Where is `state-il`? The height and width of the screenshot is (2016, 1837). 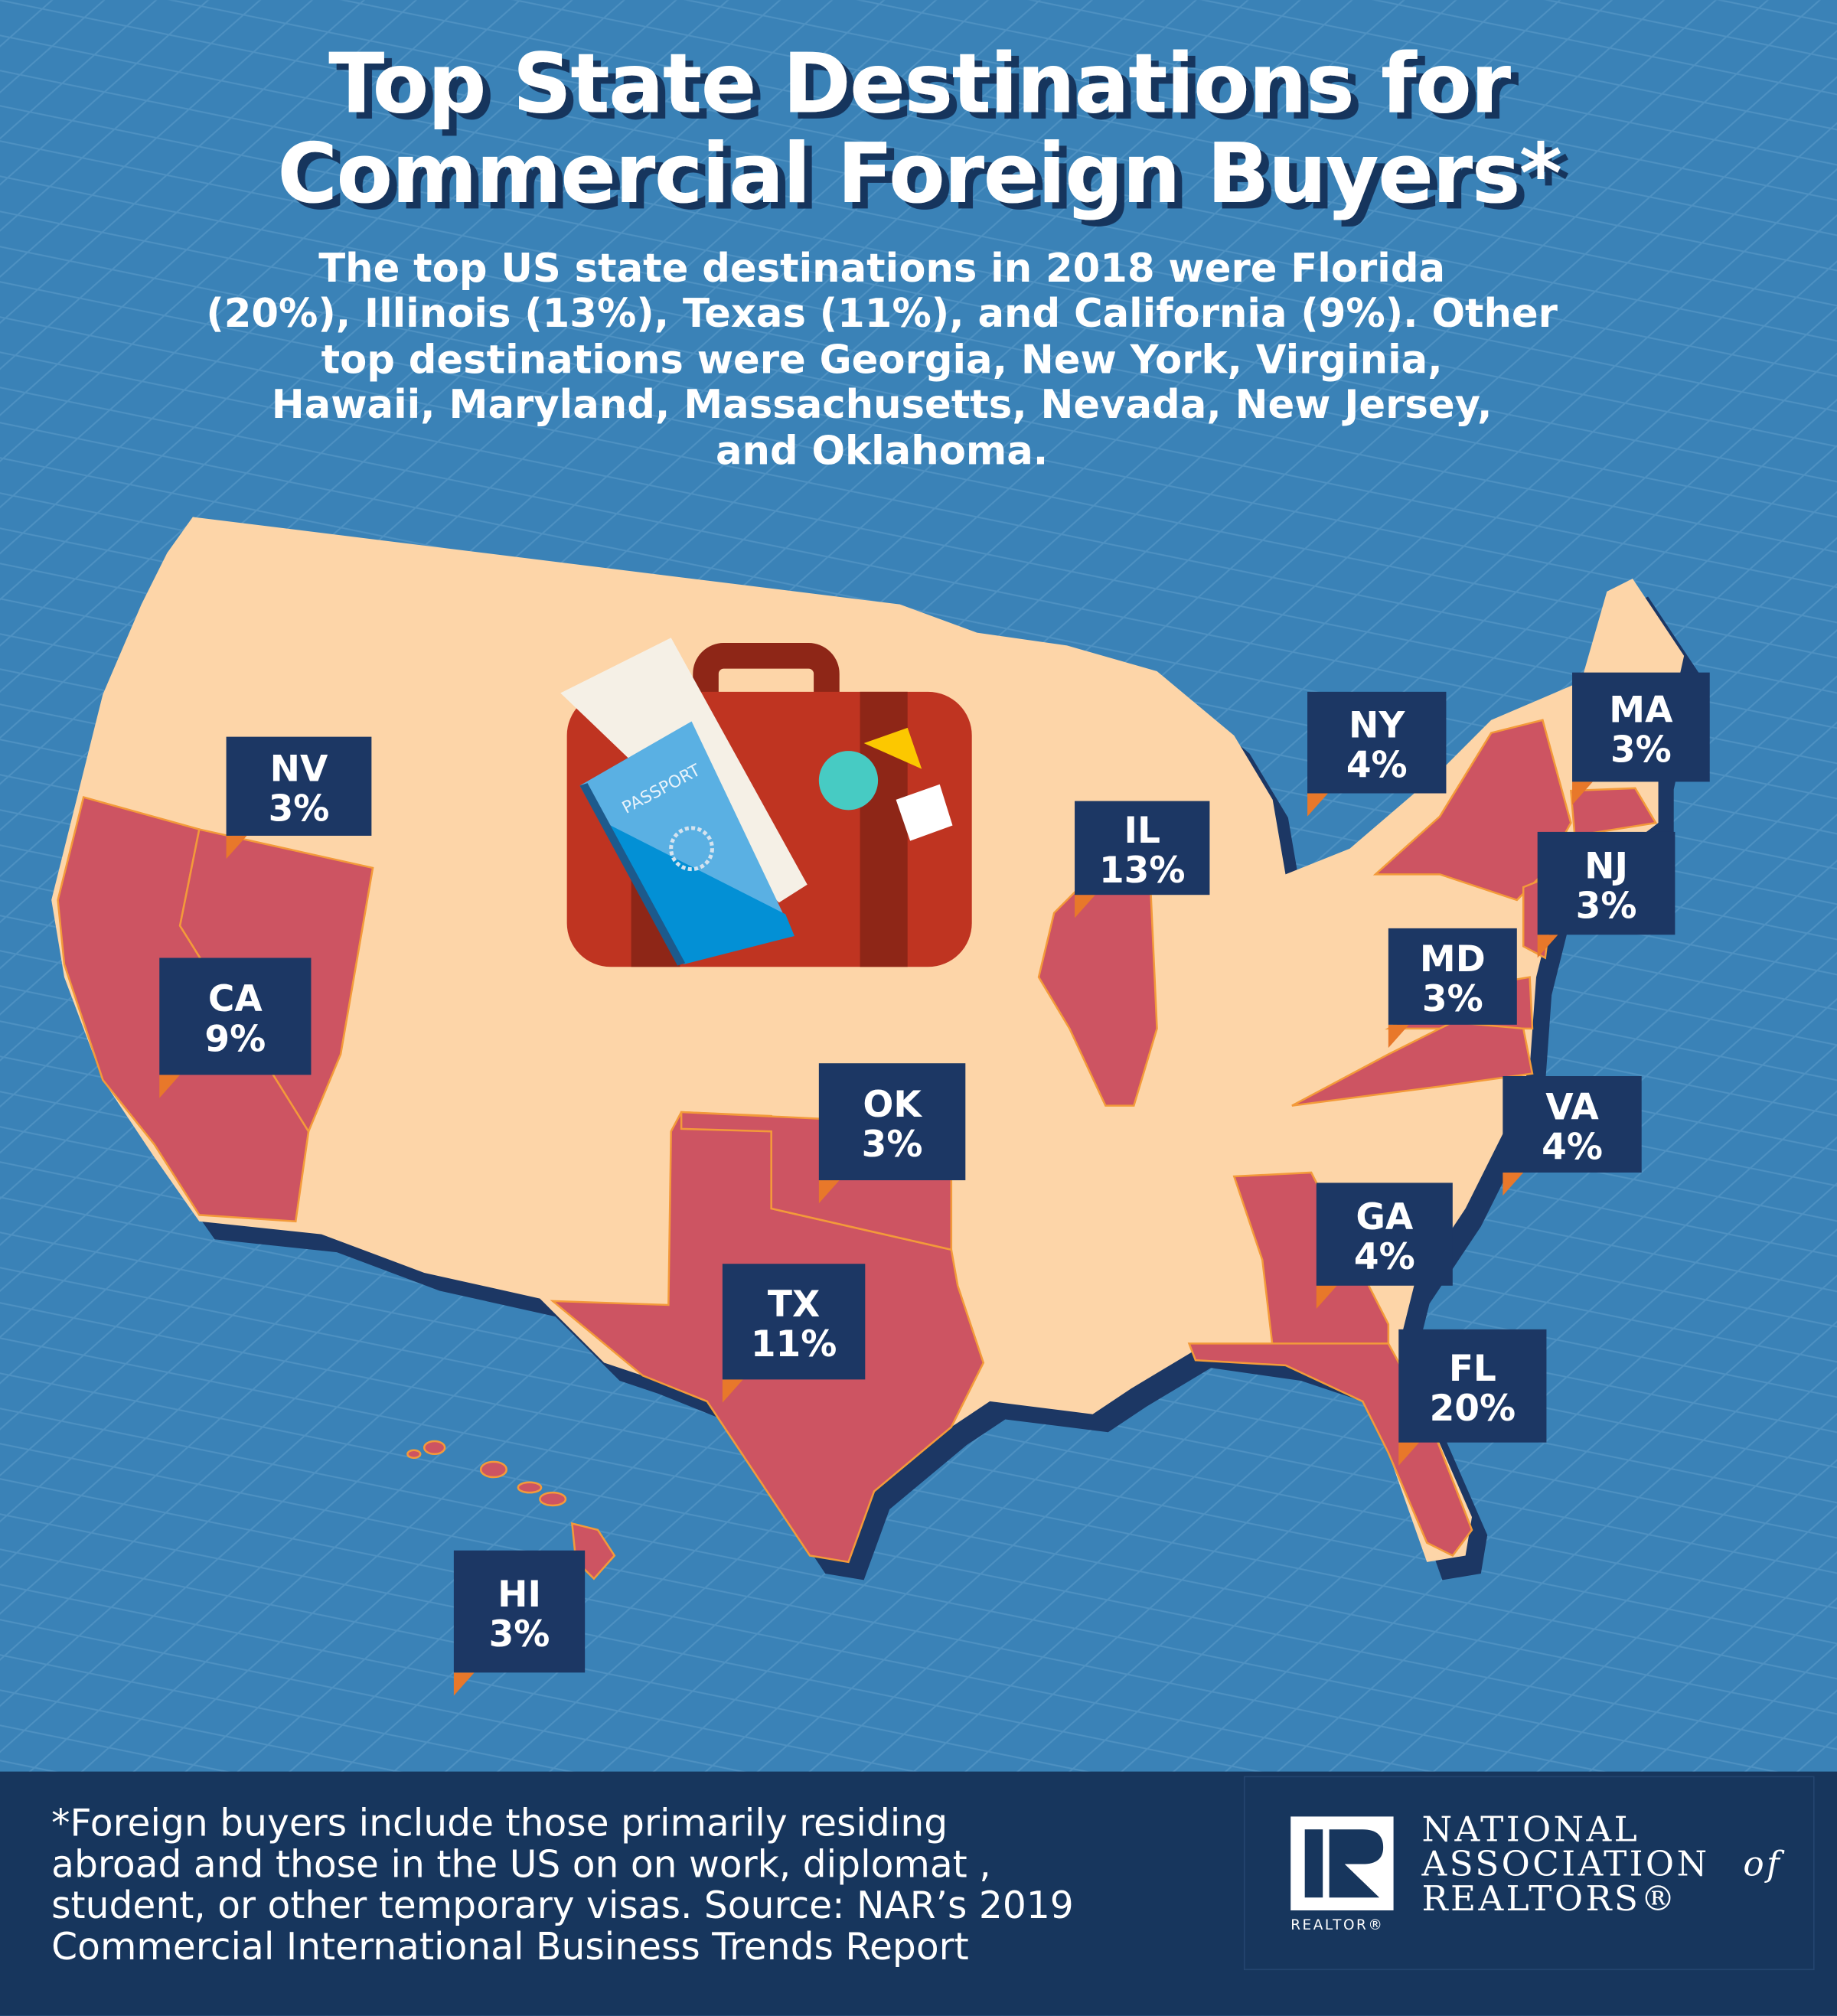
state-il is located at coordinates (1097, 996).